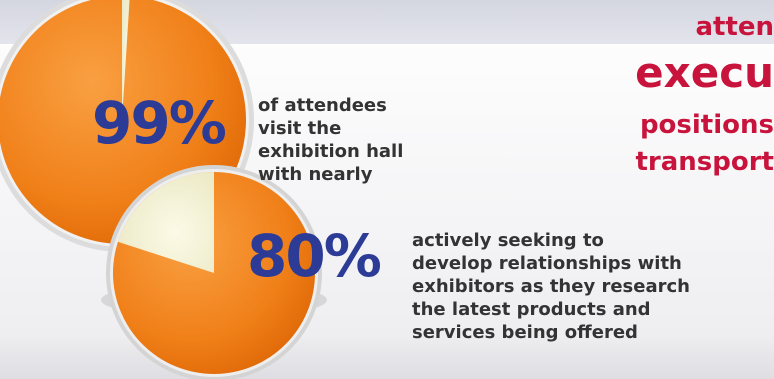  I want to click on desc-line: exhibitors as they research, so click(551, 286).